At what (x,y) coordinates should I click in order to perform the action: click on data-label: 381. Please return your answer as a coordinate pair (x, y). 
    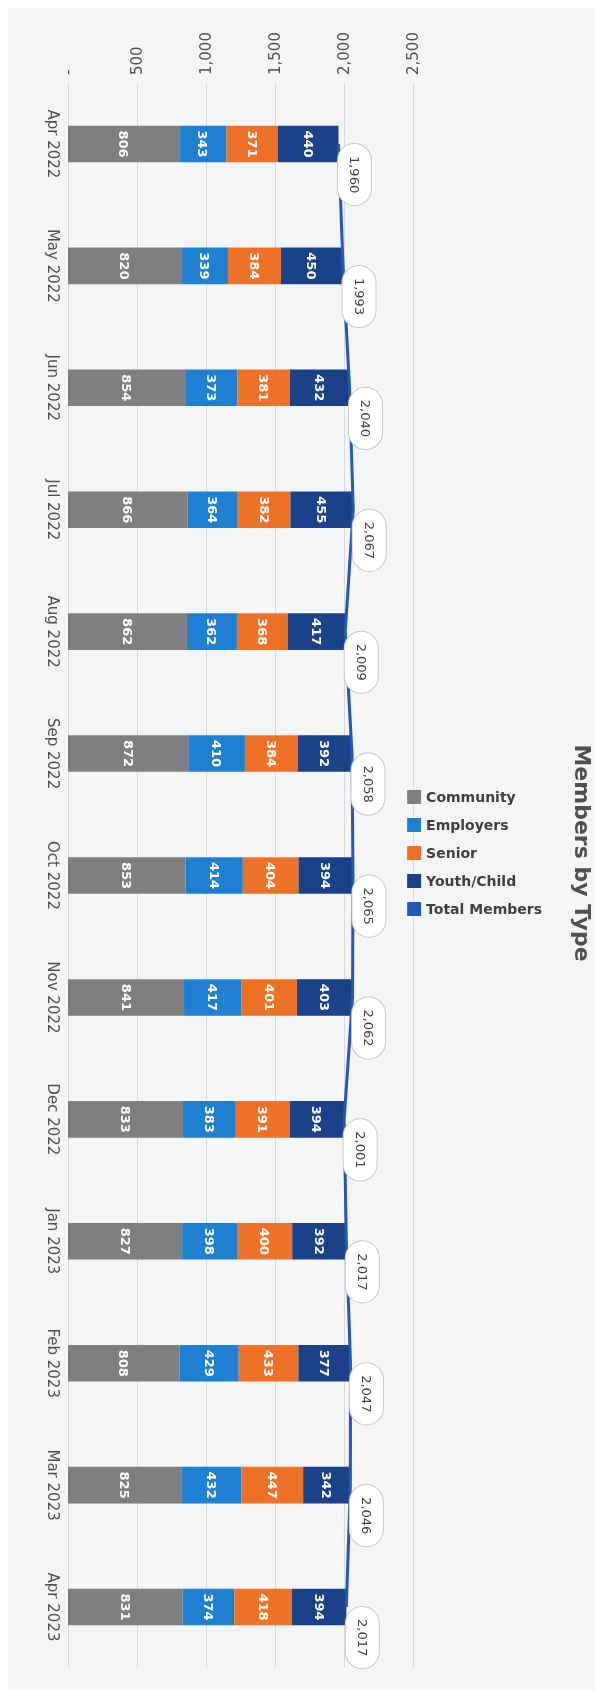
    Looking at the image, I should click on (264, 388).